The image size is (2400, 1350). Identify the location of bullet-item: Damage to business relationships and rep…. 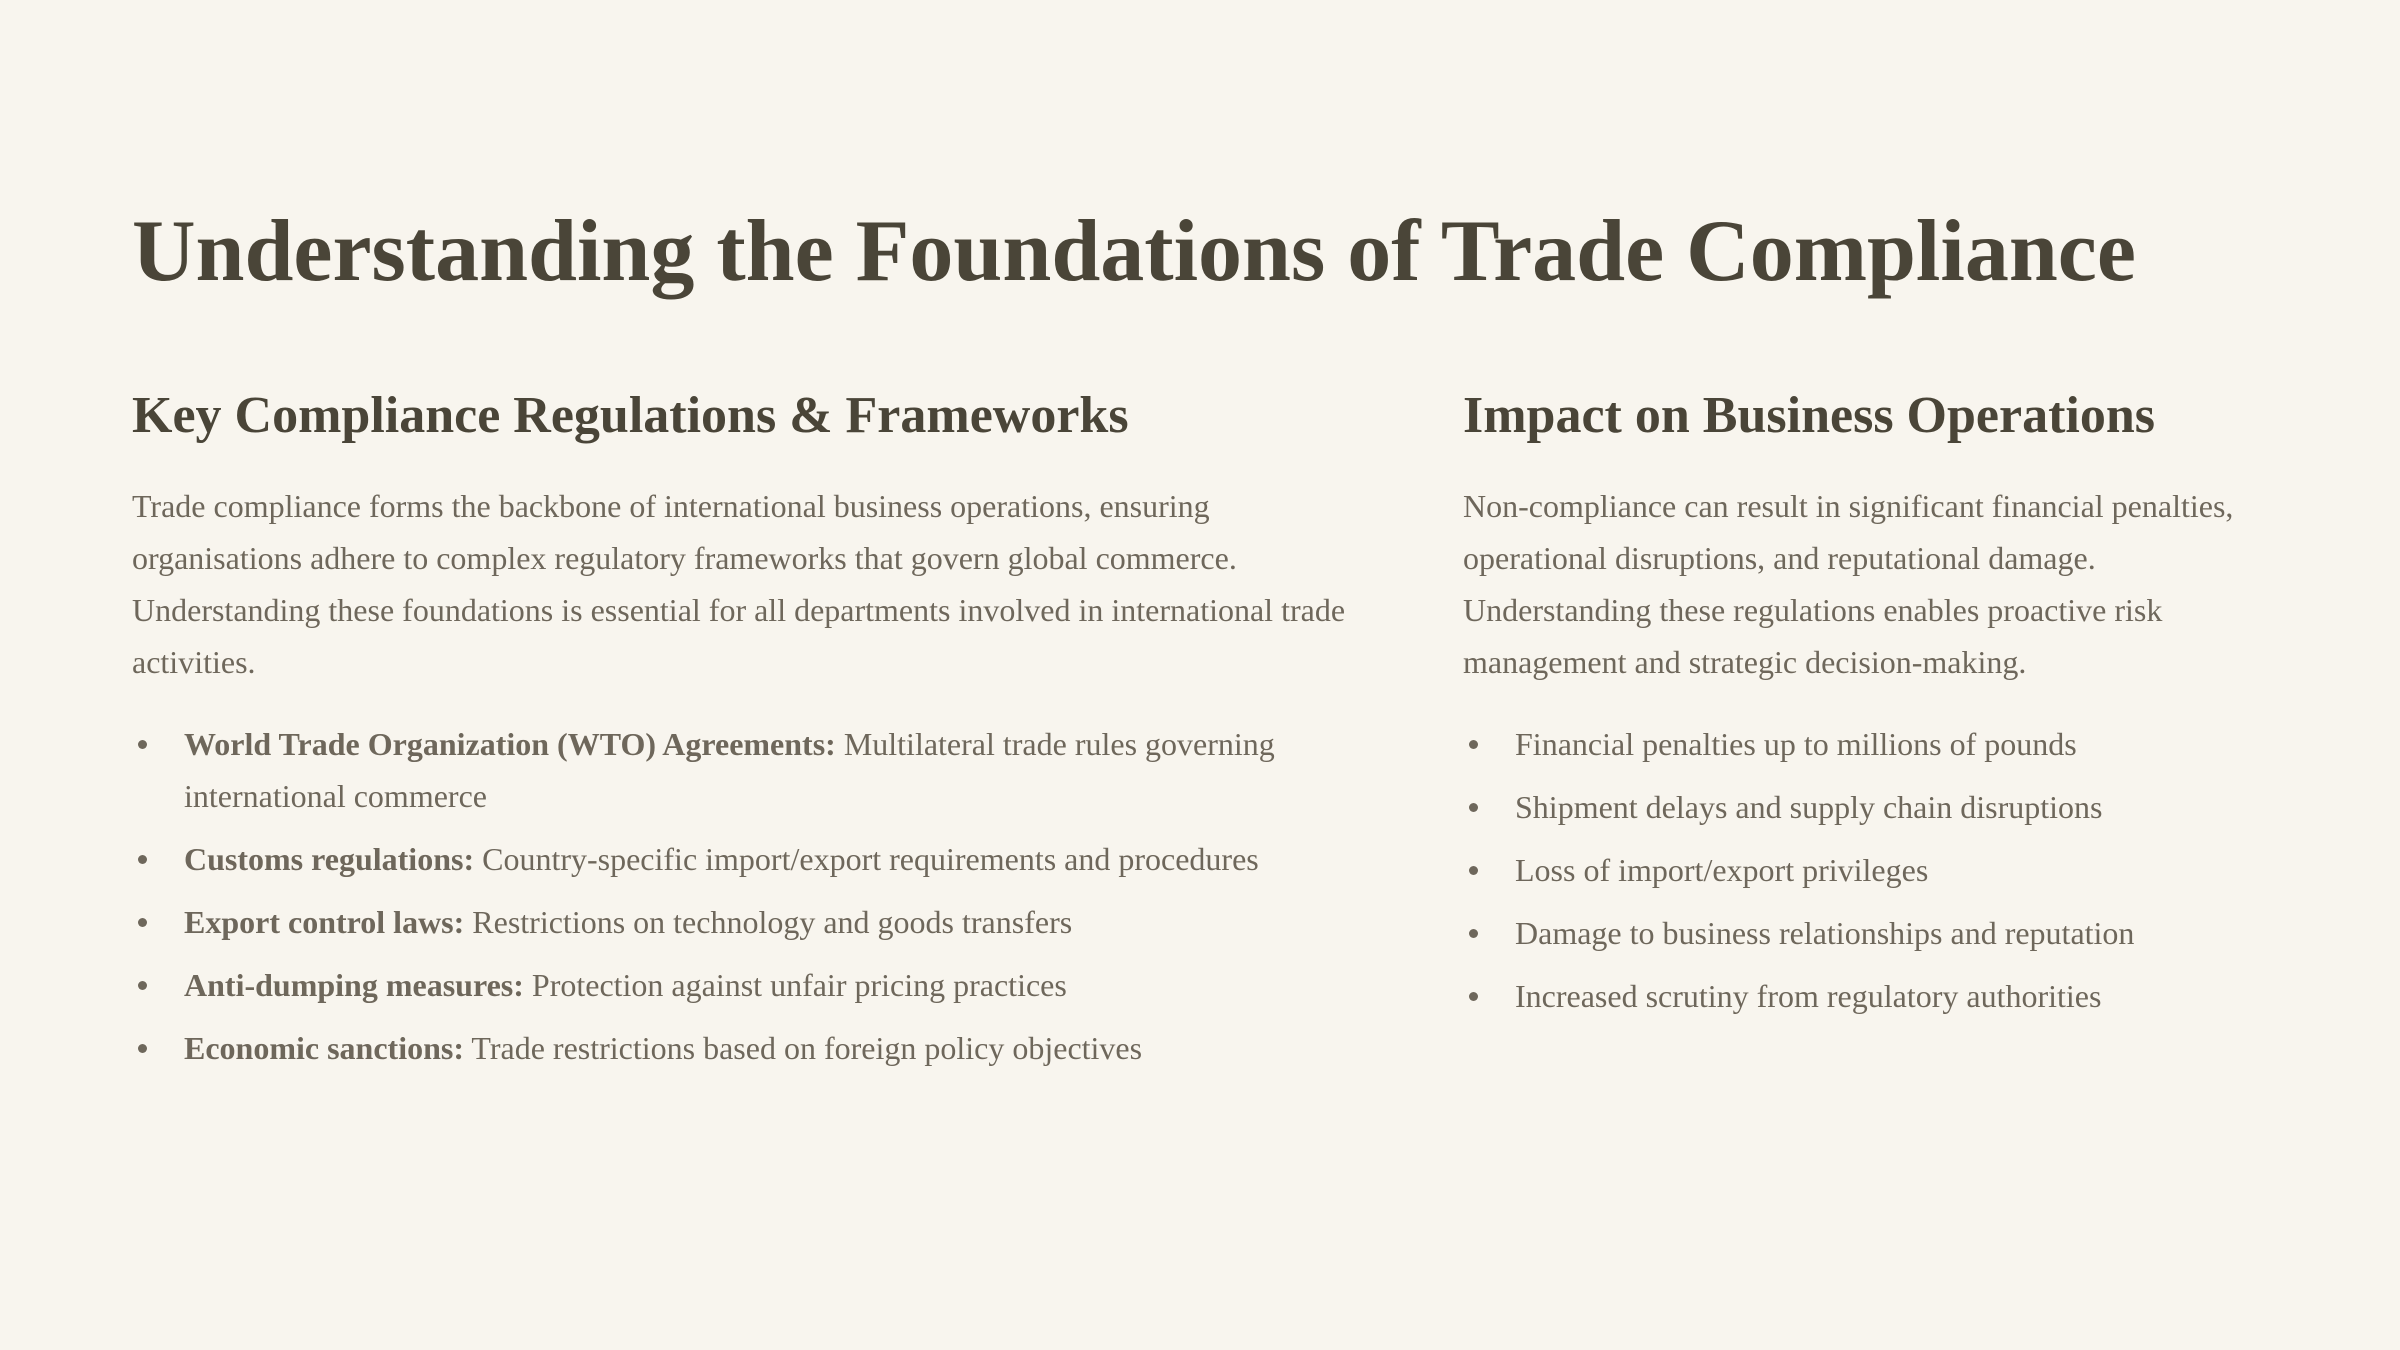
(1853, 933).